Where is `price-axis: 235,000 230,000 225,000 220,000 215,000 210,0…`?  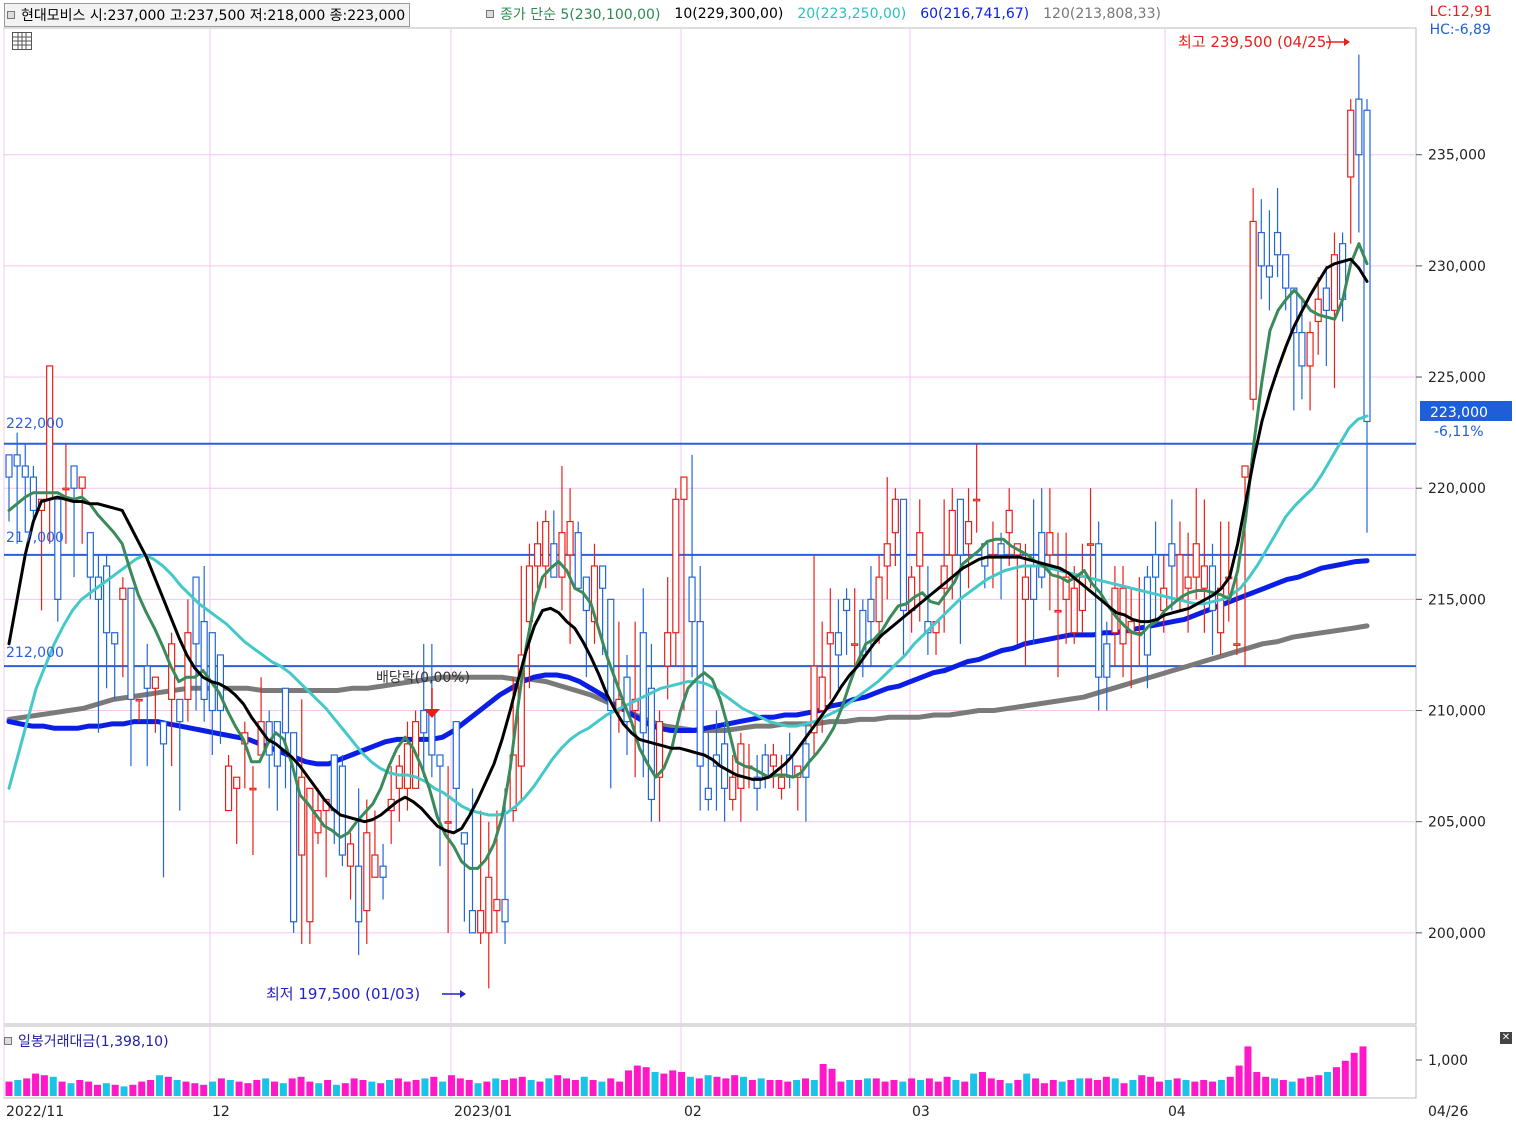 price-axis: 235,000 230,000 225,000 220,000 215,000 210,0… is located at coordinates (1451, 608).